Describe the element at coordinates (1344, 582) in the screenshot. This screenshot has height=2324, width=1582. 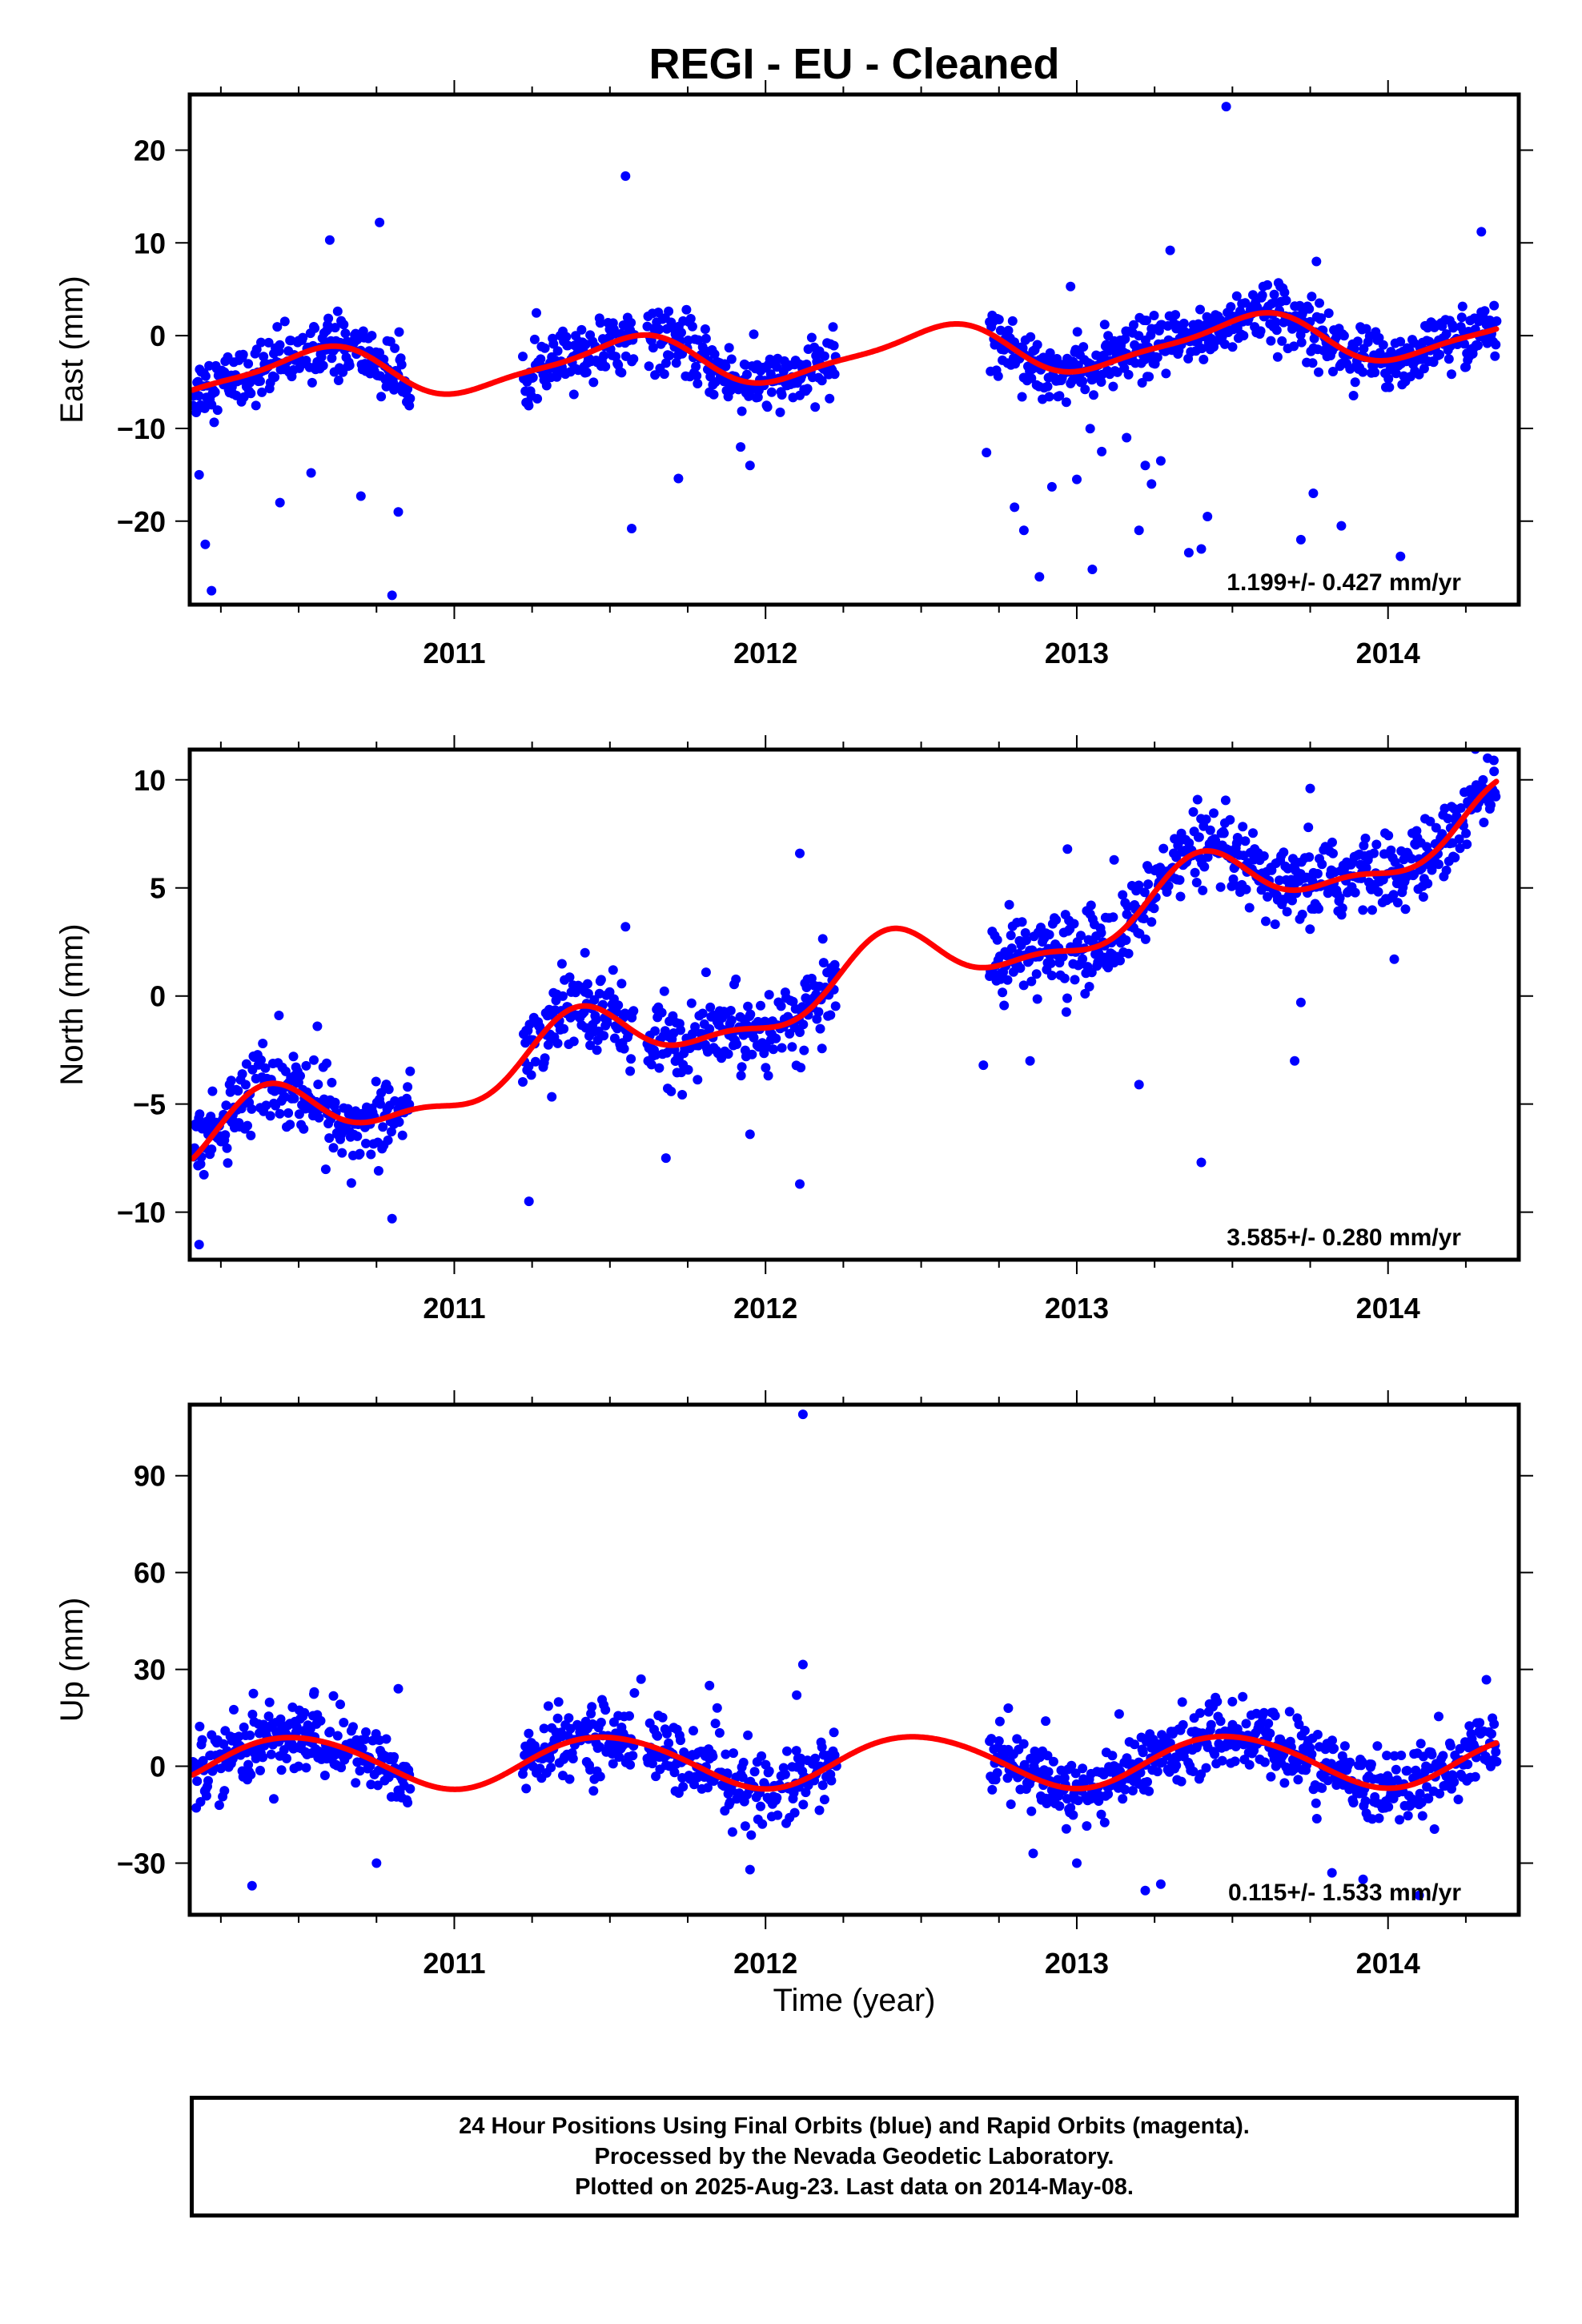
I see `east-rate-label: 1.199+/- 0.427 mm/yr` at that location.